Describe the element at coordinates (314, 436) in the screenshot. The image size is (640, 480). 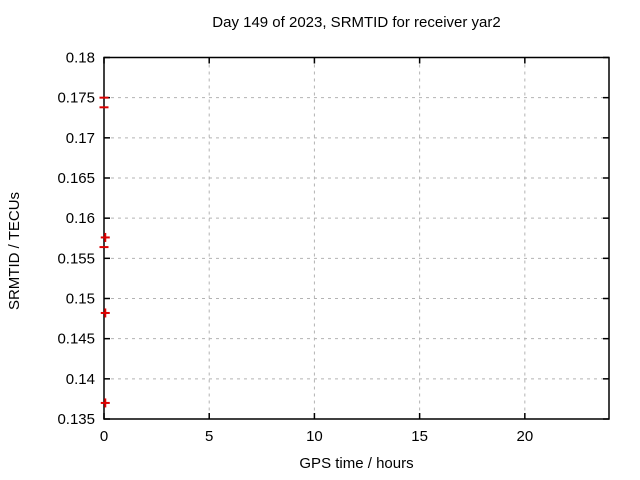
I see `x-tick-label: 10` at that location.